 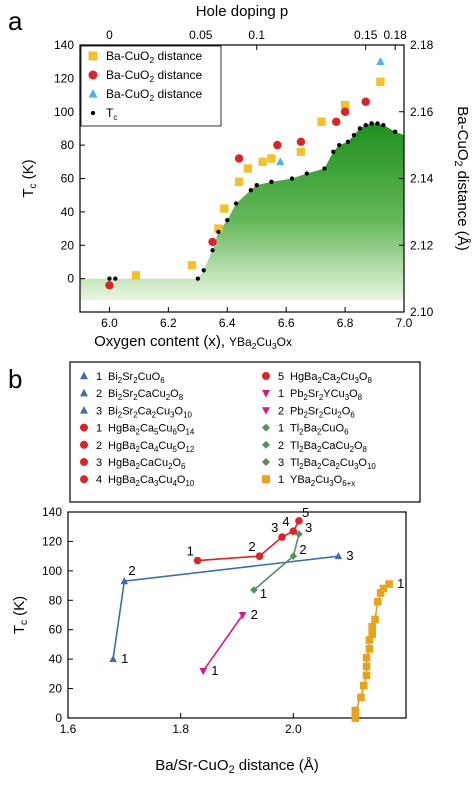 What do you see at coordinates (305, 430) in the screenshot?
I see `legend-item: 1 Tl2Ba2CuO6` at bounding box center [305, 430].